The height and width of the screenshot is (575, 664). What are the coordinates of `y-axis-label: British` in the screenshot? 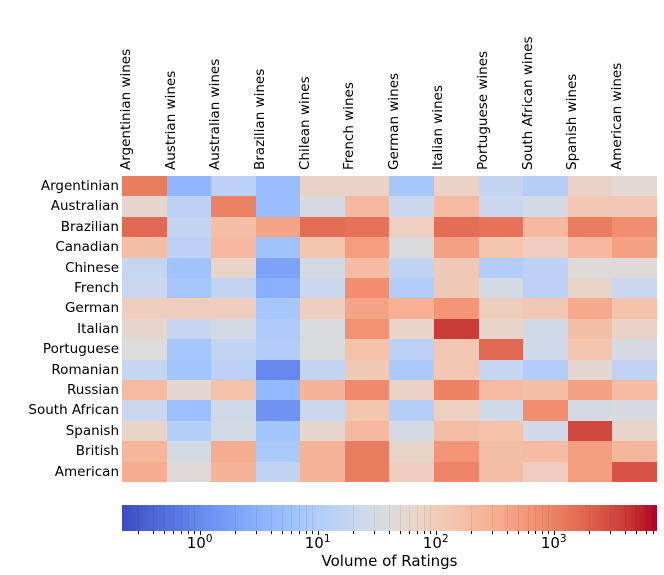 It's located at (97, 451).